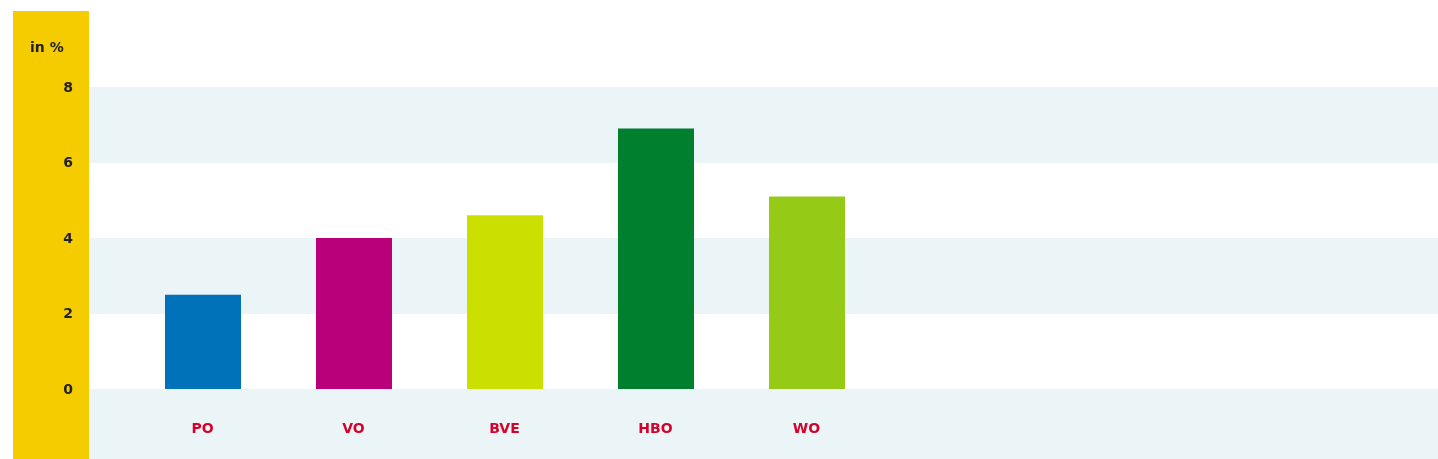 This screenshot has width=1438, height=459. What do you see at coordinates (68, 86) in the screenshot?
I see `y-tick-label: 8` at bounding box center [68, 86].